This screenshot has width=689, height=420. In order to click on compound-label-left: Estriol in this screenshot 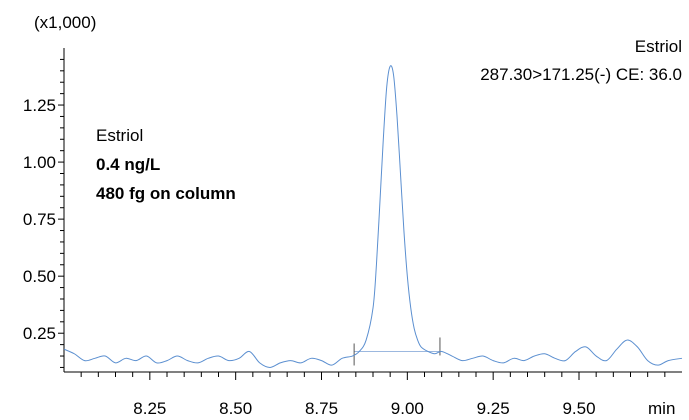, I will do `click(119, 135)`.